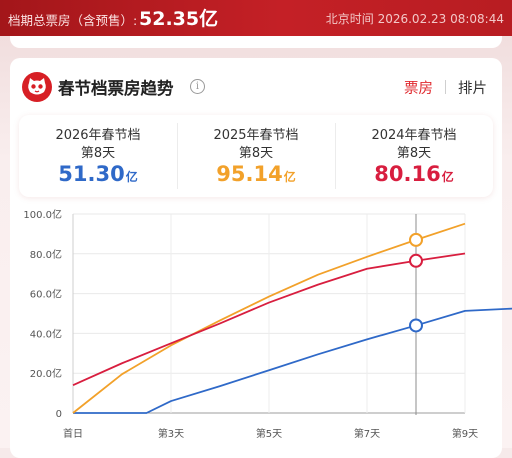 The width and height of the screenshot is (512, 458). Describe the element at coordinates (37, 87) in the screenshot. I see `cat-logo-icon` at that location.